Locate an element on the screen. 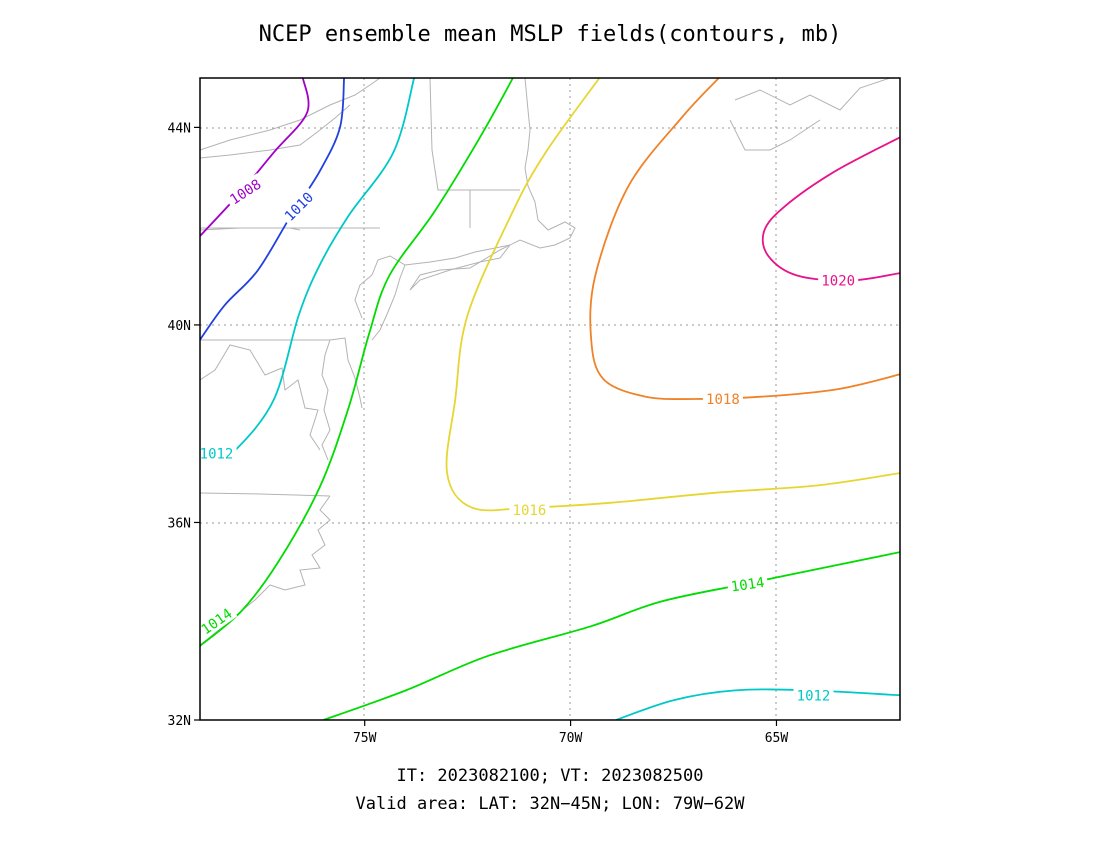 Image resolution: width=1100 pixels, height=850 pixels. isobar-label-c1012a-0: 1012 is located at coordinates (217, 454).